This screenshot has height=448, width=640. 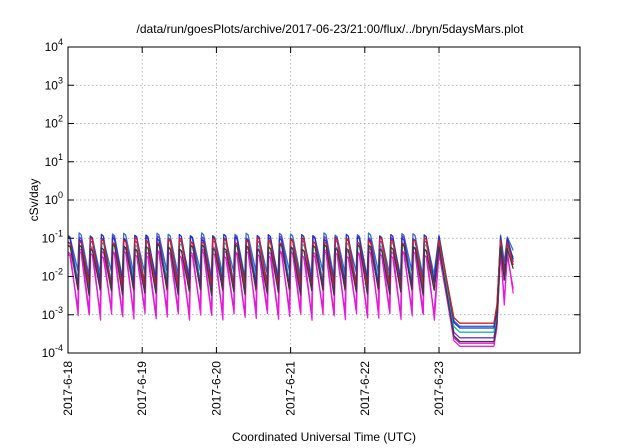 I want to click on y-tick-label: 10⁰, so click(x=54, y=198).